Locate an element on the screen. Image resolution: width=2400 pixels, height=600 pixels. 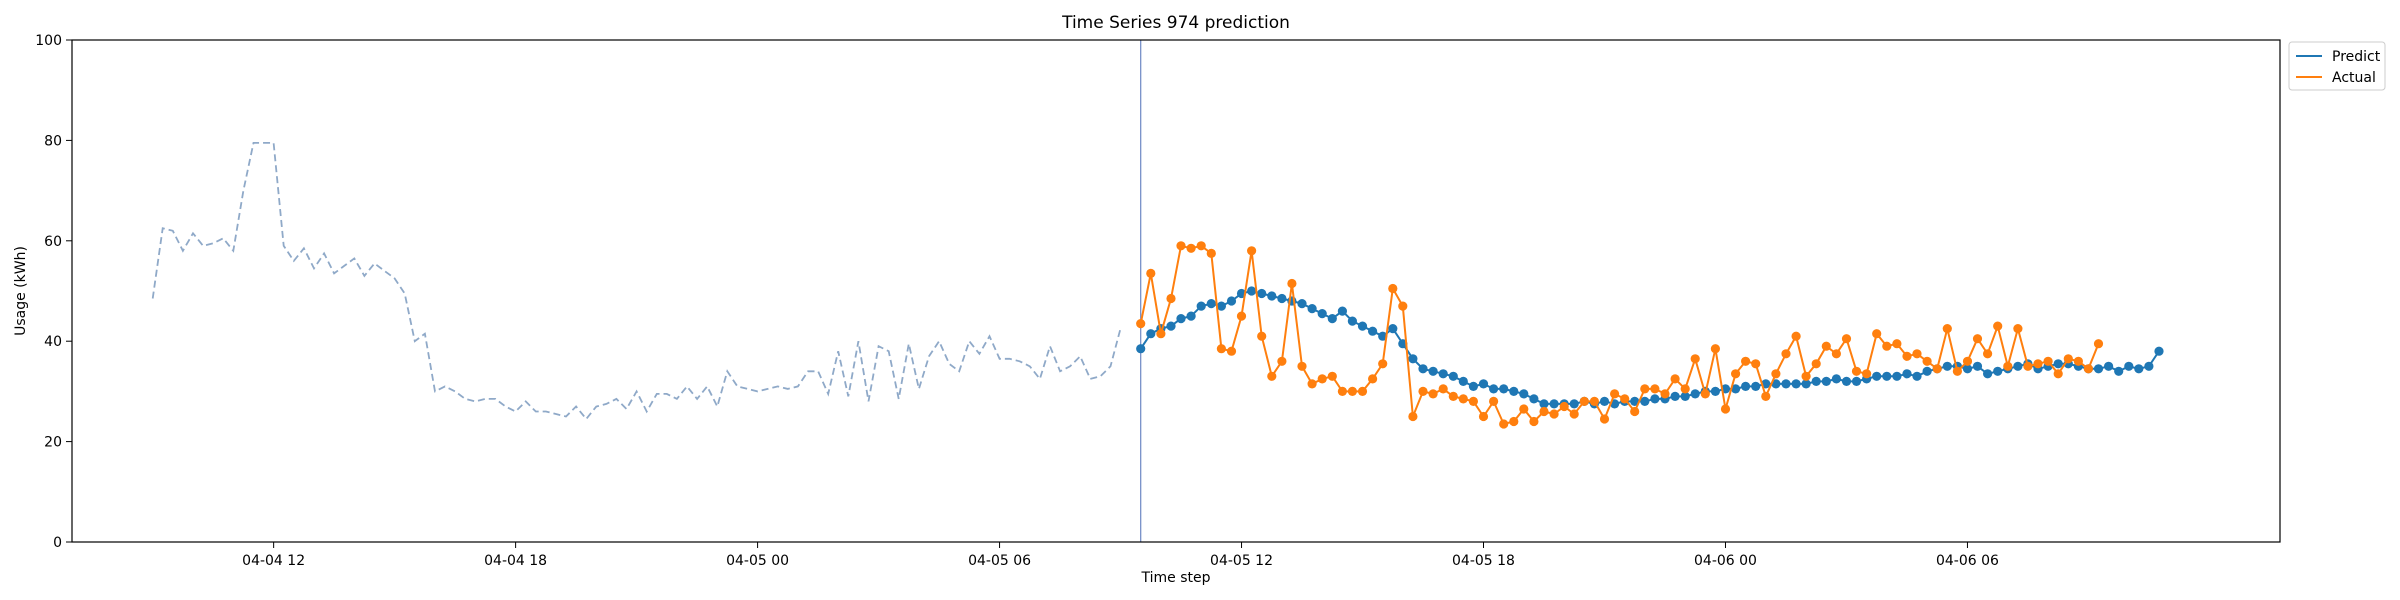
y-tick-label: 20 is located at coordinates (53, 443).